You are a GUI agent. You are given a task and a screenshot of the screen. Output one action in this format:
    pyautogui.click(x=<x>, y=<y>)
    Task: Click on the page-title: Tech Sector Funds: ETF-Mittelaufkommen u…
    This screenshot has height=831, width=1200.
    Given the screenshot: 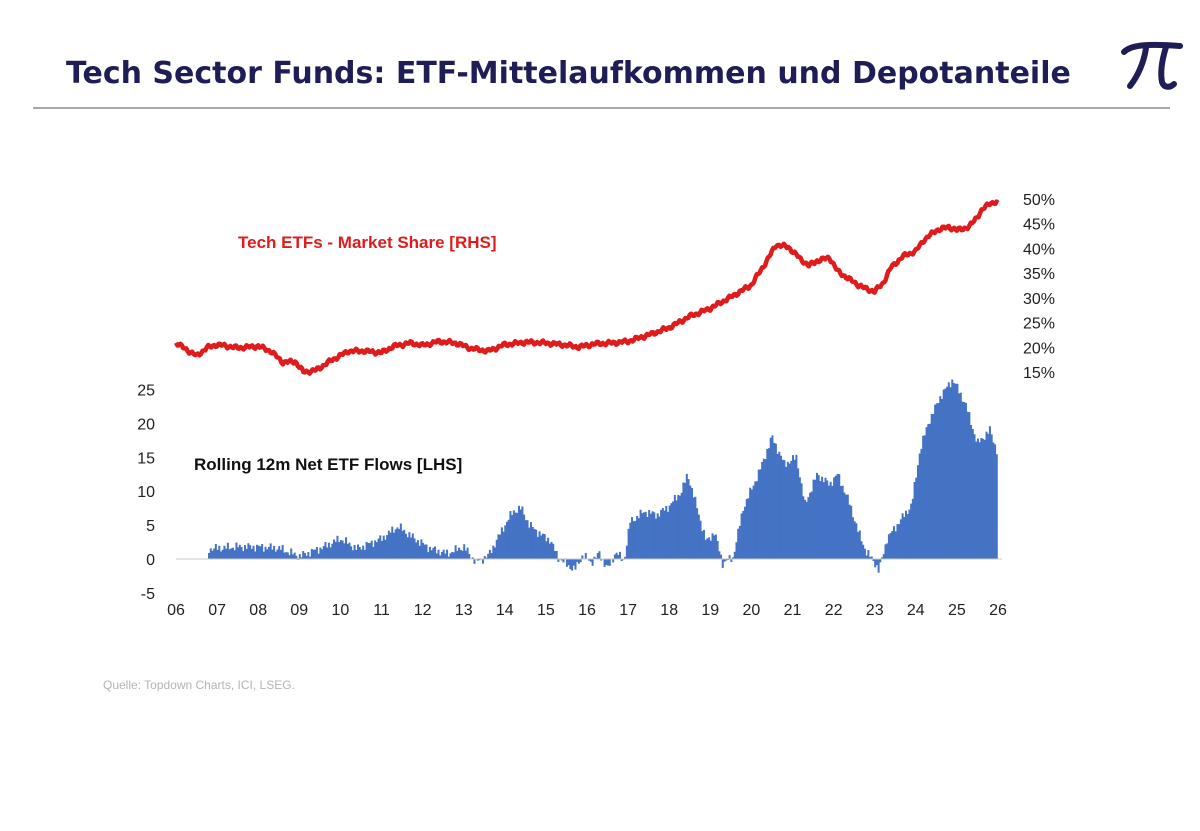 What is the action you would take?
    pyautogui.click(x=568, y=73)
    